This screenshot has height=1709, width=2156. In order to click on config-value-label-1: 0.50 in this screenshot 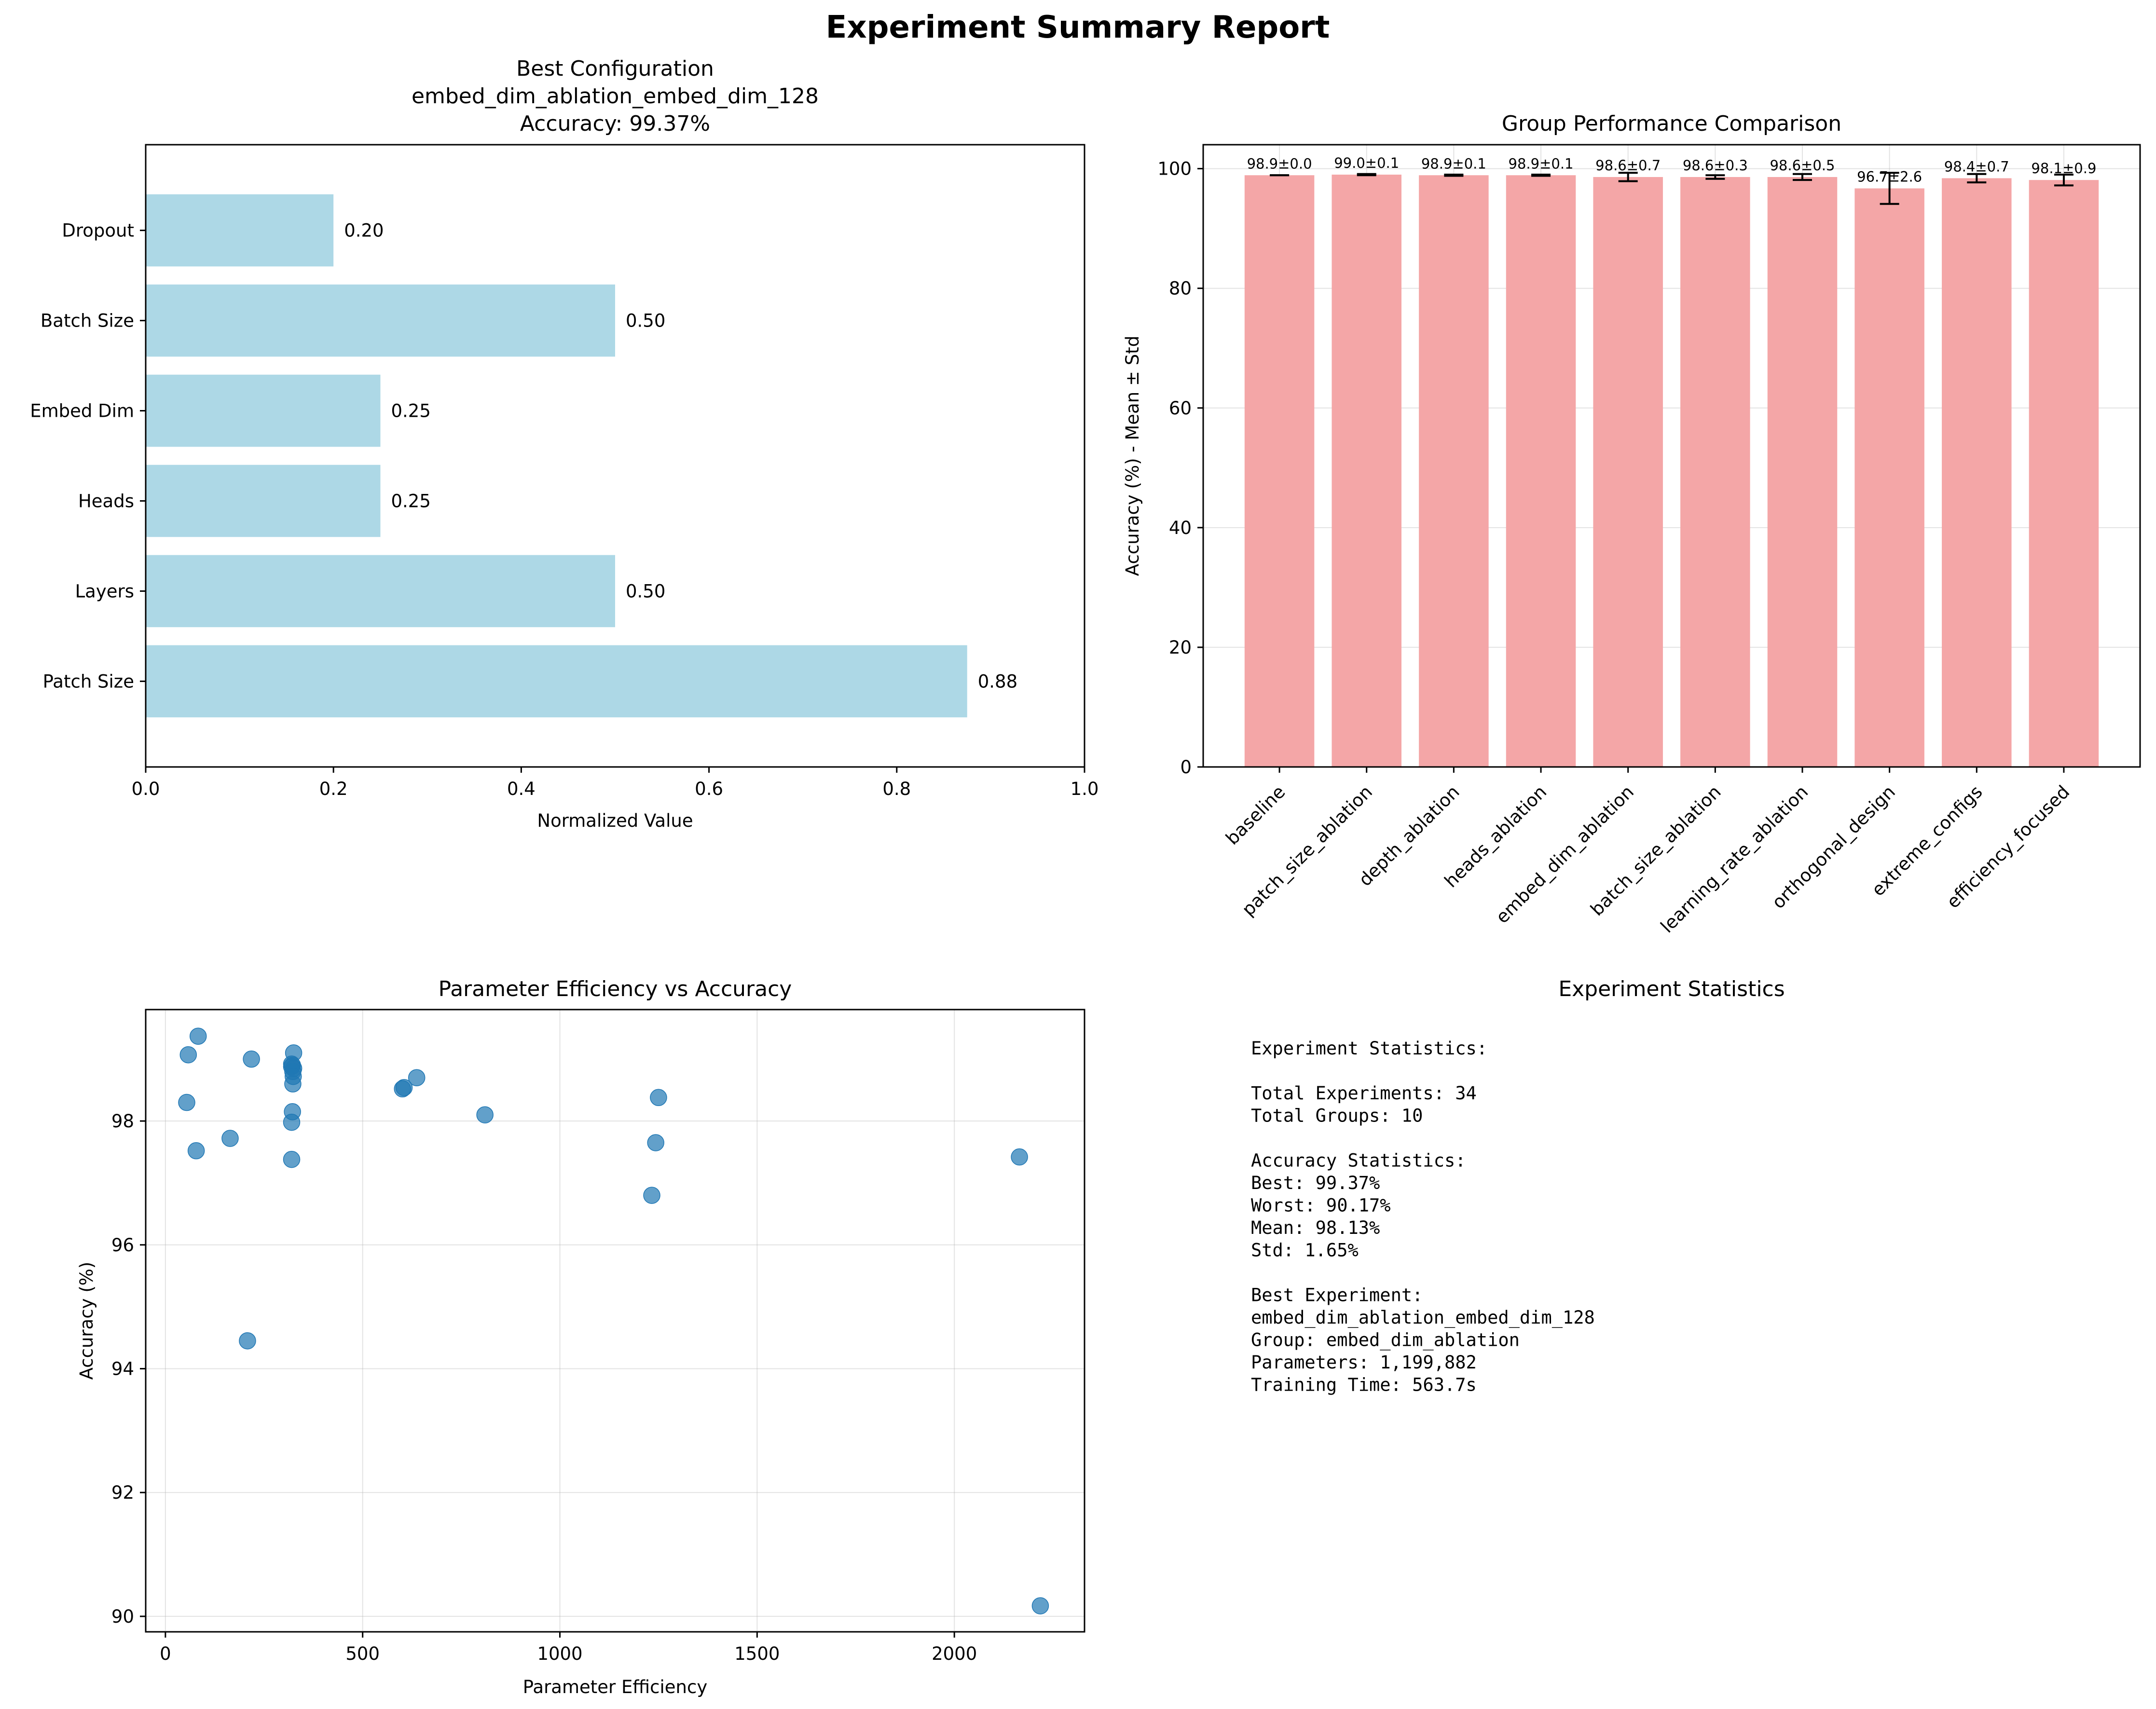, I will do `click(646, 591)`.